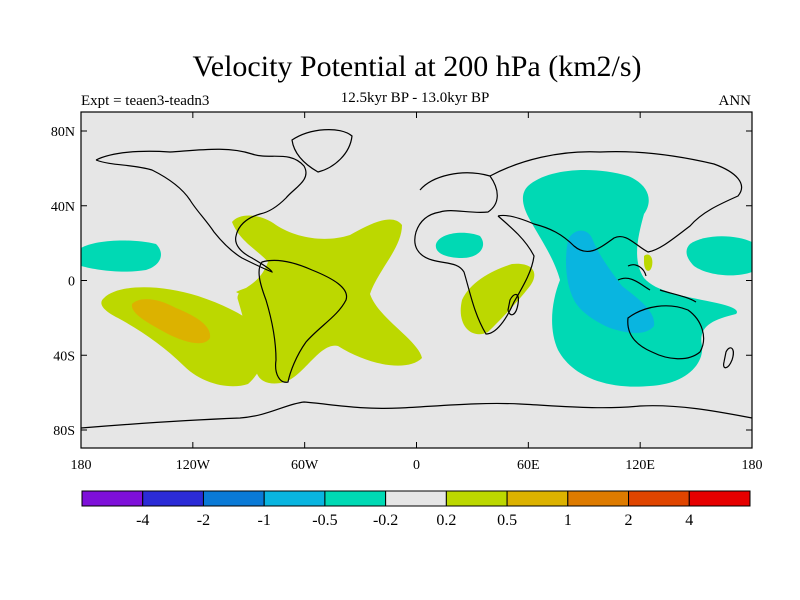 This screenshot has width=800, height=600. I want to click on pacific-east-anomaly, so click(719, 256).